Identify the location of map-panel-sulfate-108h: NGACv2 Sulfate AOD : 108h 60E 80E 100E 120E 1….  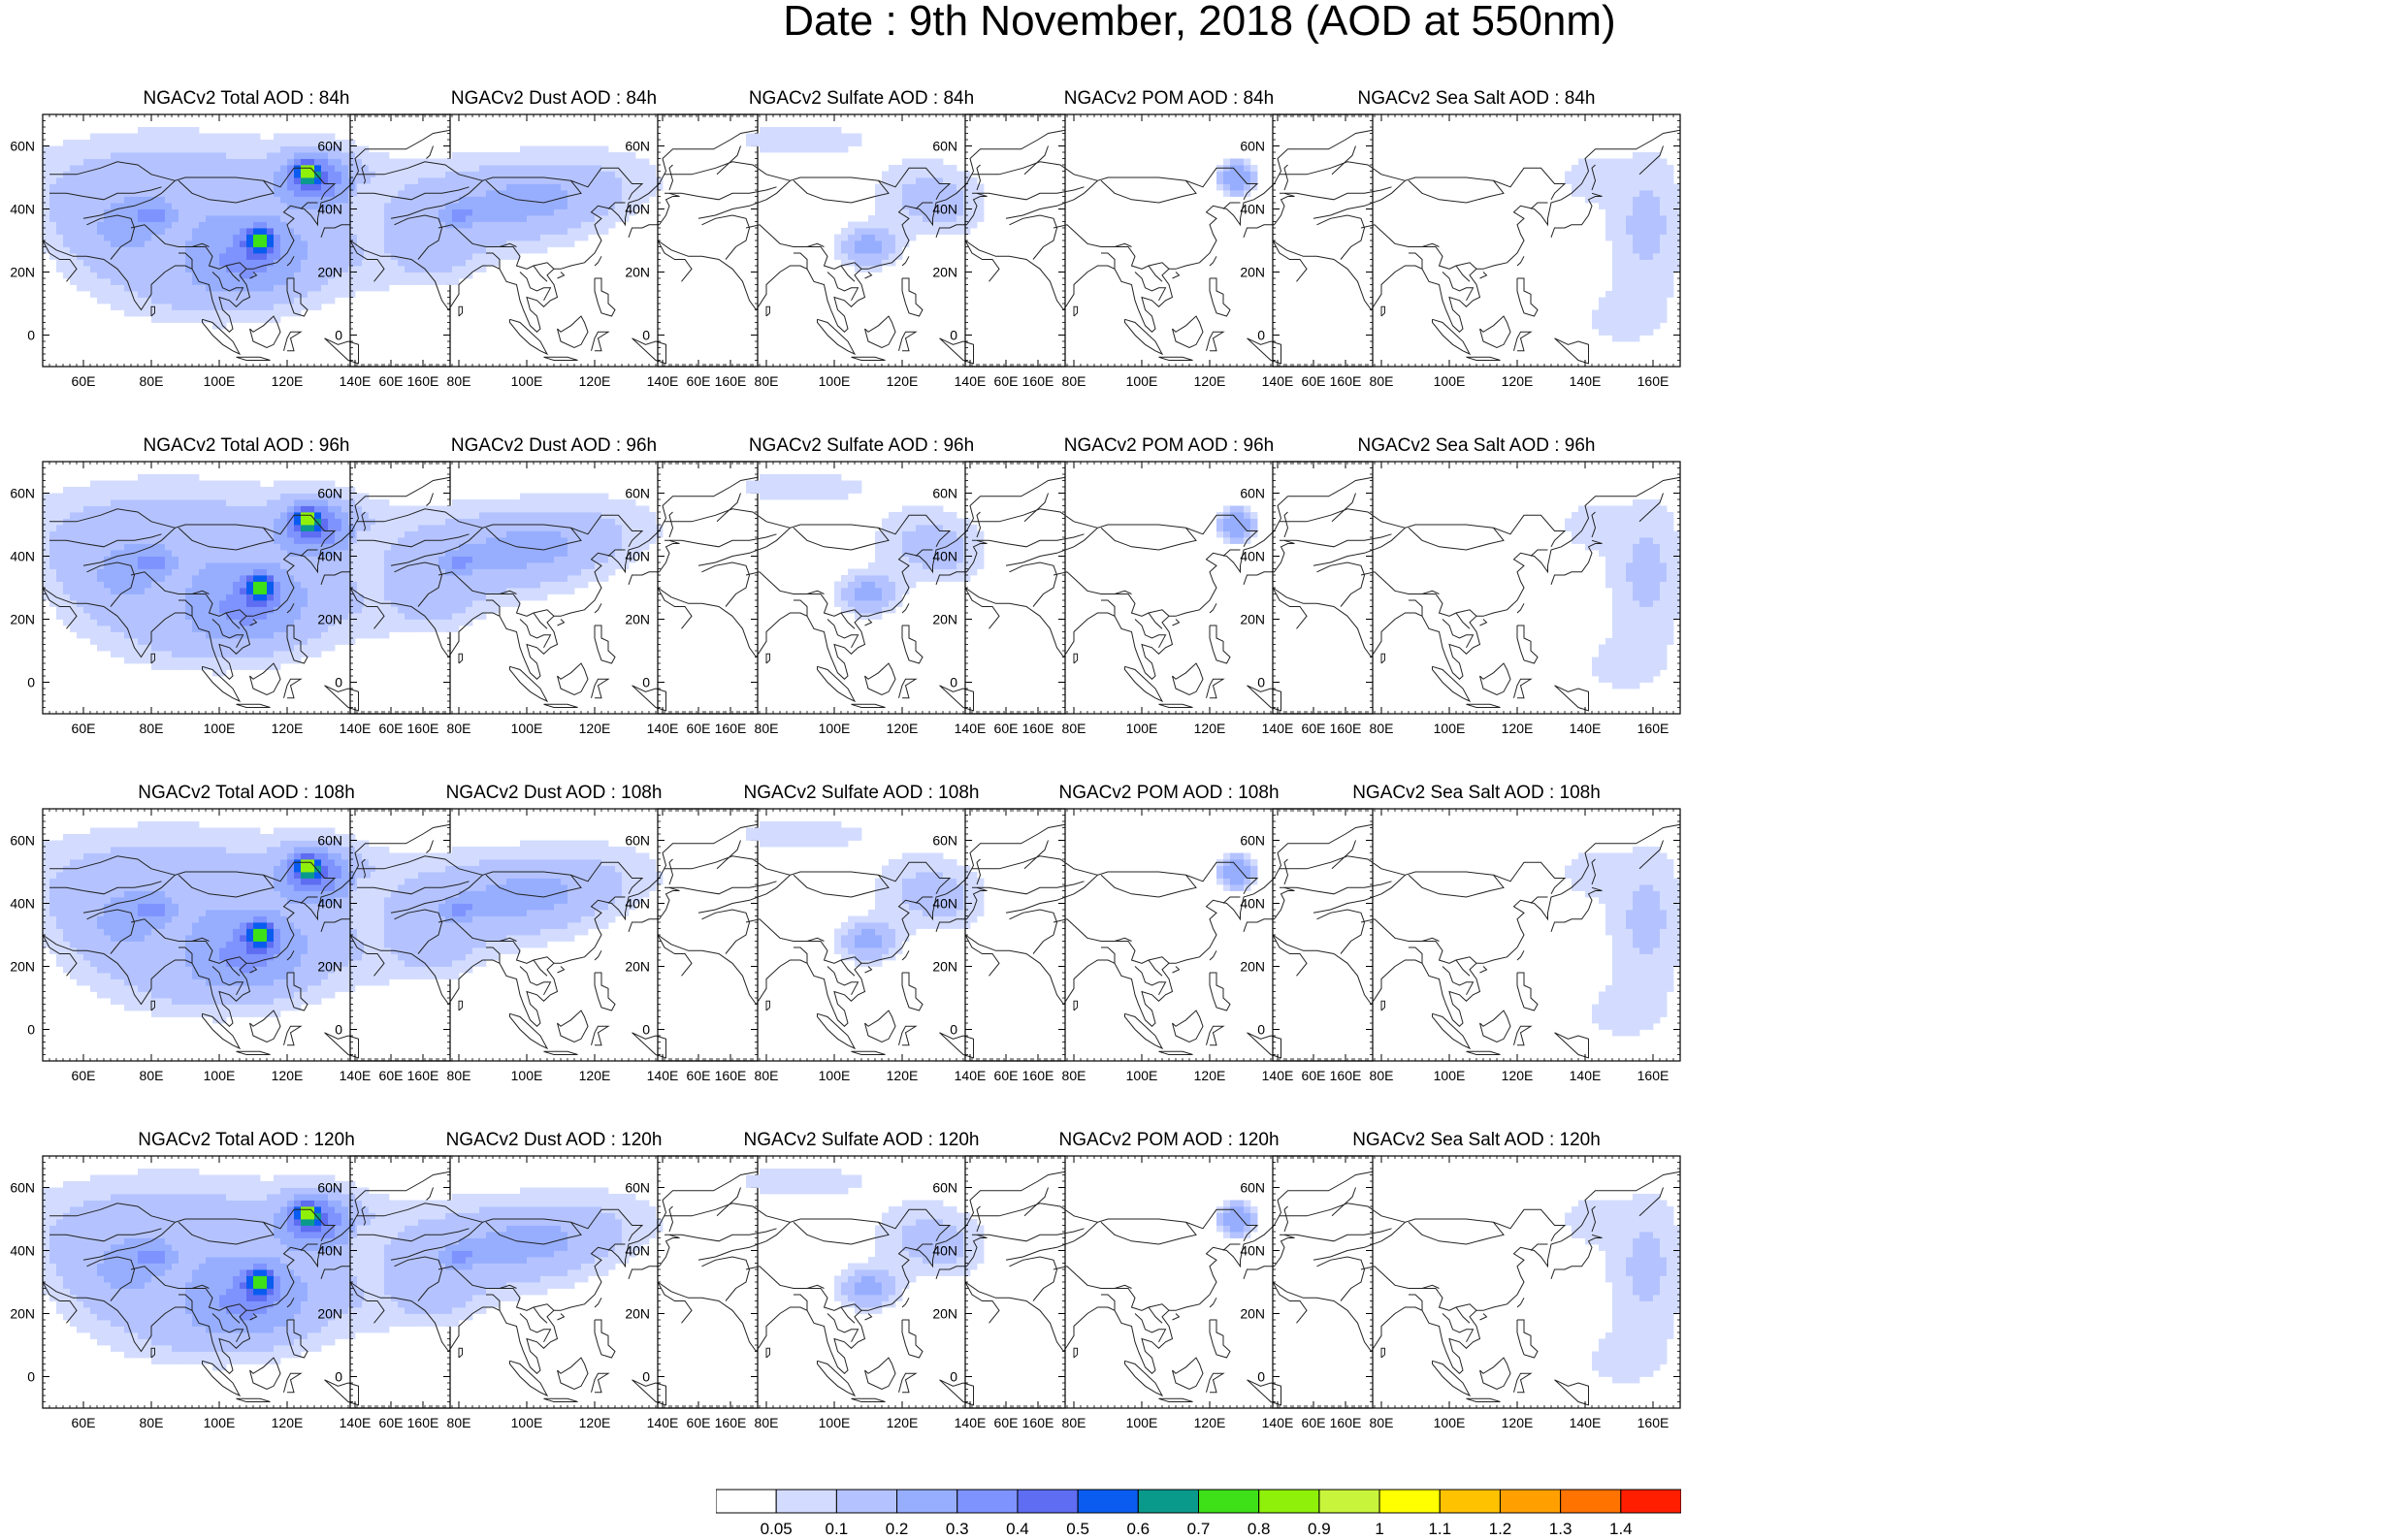
(846, 963).